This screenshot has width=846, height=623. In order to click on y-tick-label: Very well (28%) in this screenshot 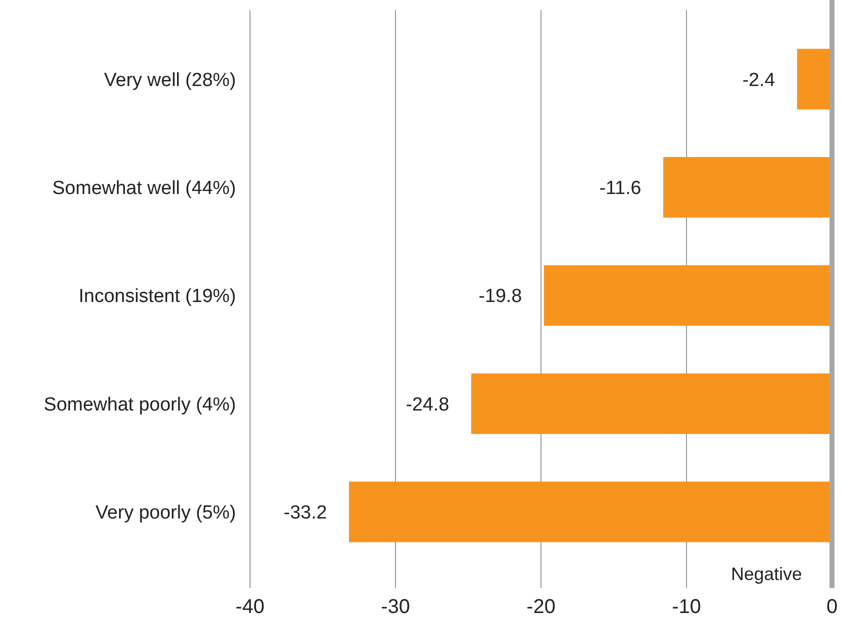, I will do `click(170, 80)`.